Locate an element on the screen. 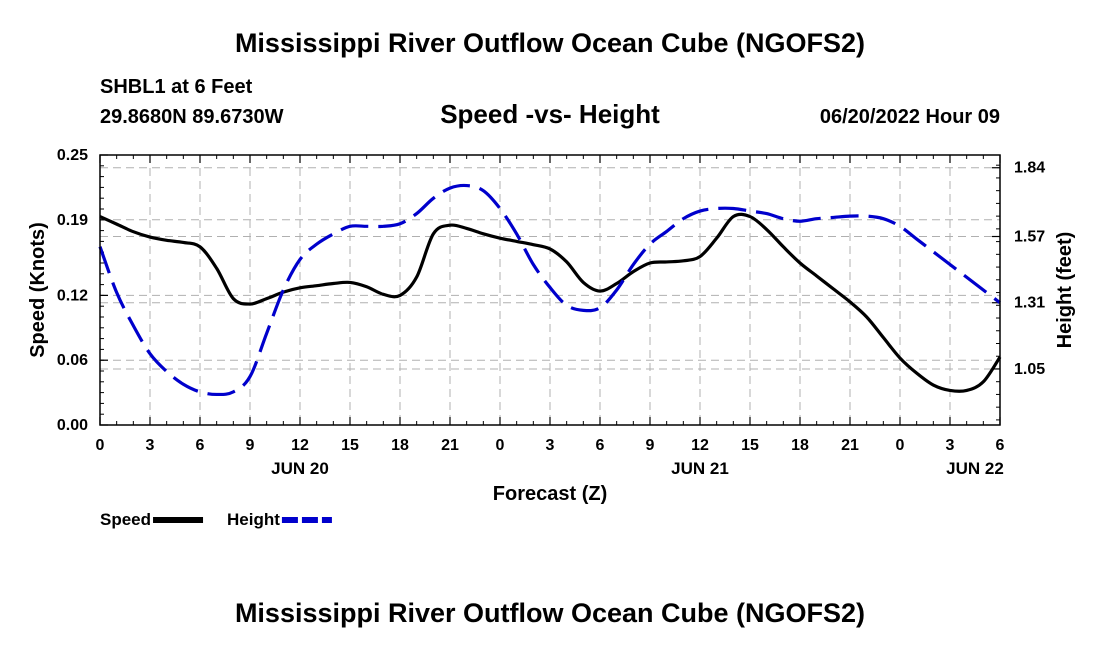 This screenshot has height=650, width=1100. legend: Speed Height is located at coordinates (216, 519).